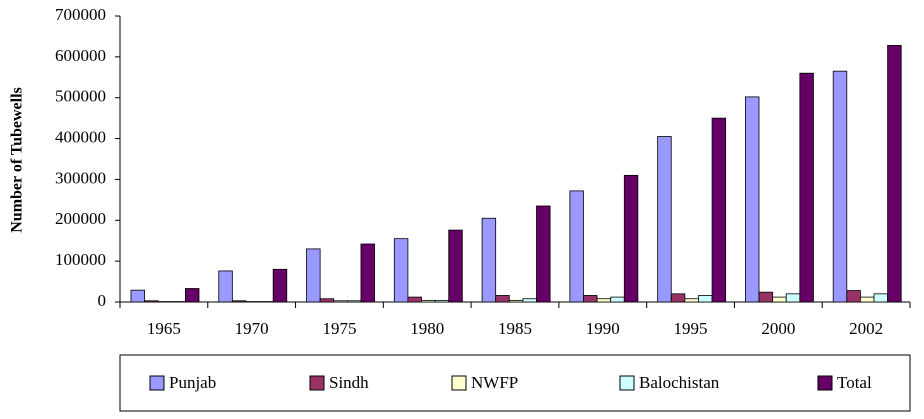  What do you see at coordinates (80, 96) in the screenshot?
I see `y-tick-label: 500000` at bounding box center [80, 96].